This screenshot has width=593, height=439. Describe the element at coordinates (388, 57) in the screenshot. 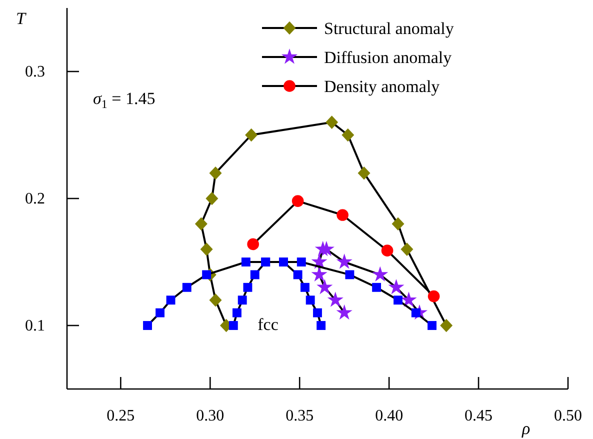

I see `legend-label: Diffusion anomaly` at that location.